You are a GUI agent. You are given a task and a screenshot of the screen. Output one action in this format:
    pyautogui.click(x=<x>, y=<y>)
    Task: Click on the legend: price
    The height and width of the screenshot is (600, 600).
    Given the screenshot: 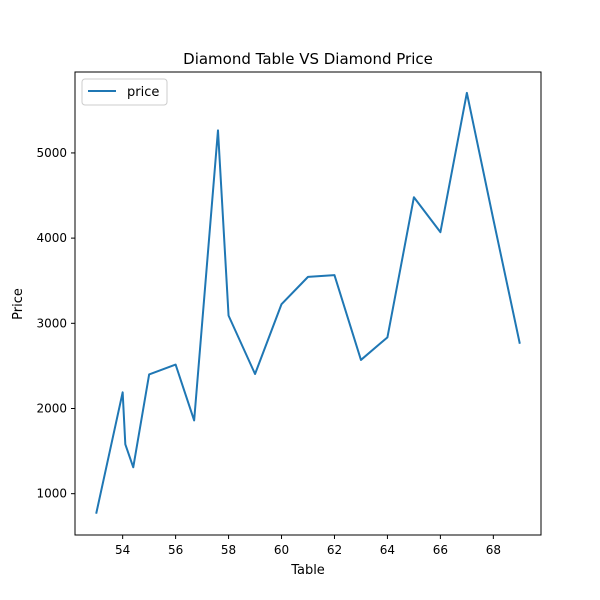 What is the action you would take?
    pyautogui.click(x=124, y=92)
    